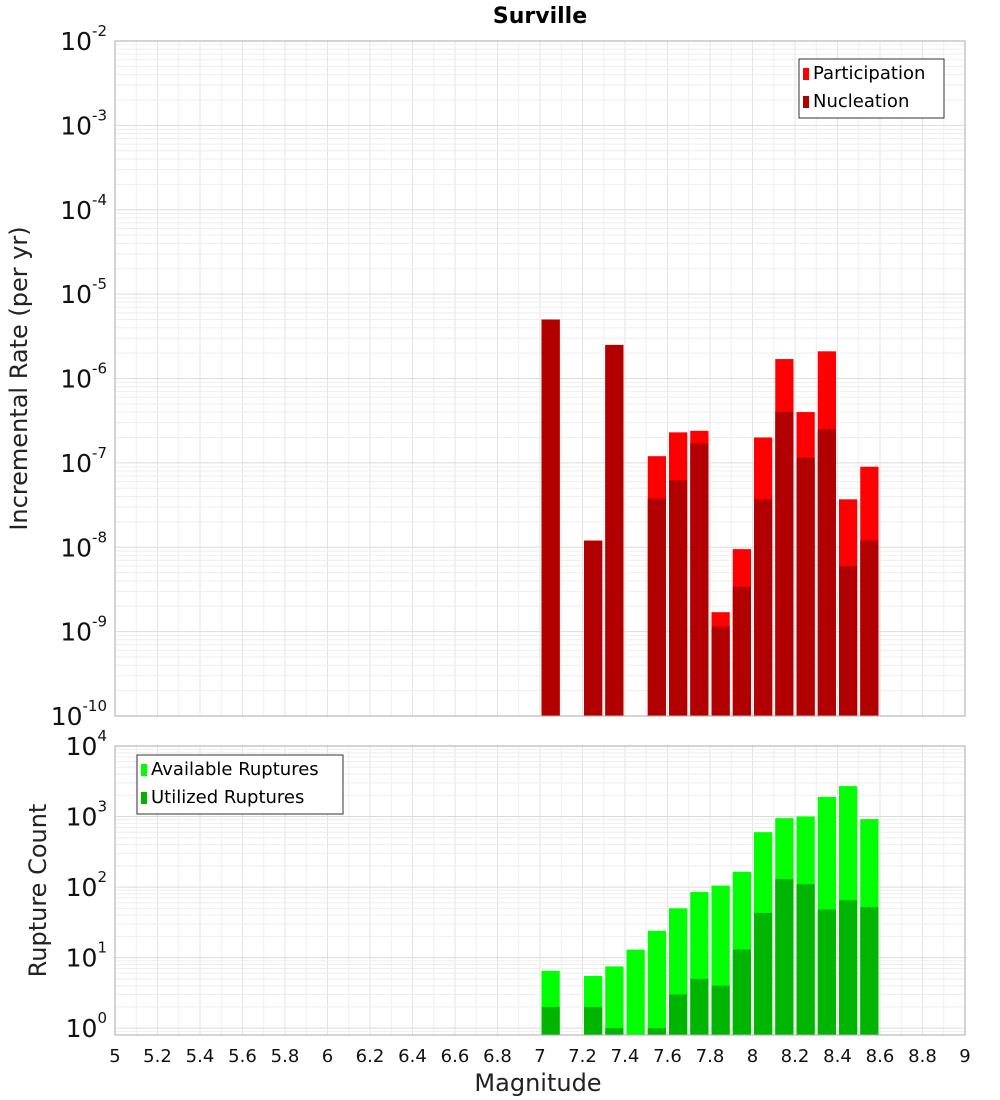 The image size is (1000, 1100). Describe the element at coordinates (102, 1018) in the screenshot. I see `y-tick-exp: 0` at that location.